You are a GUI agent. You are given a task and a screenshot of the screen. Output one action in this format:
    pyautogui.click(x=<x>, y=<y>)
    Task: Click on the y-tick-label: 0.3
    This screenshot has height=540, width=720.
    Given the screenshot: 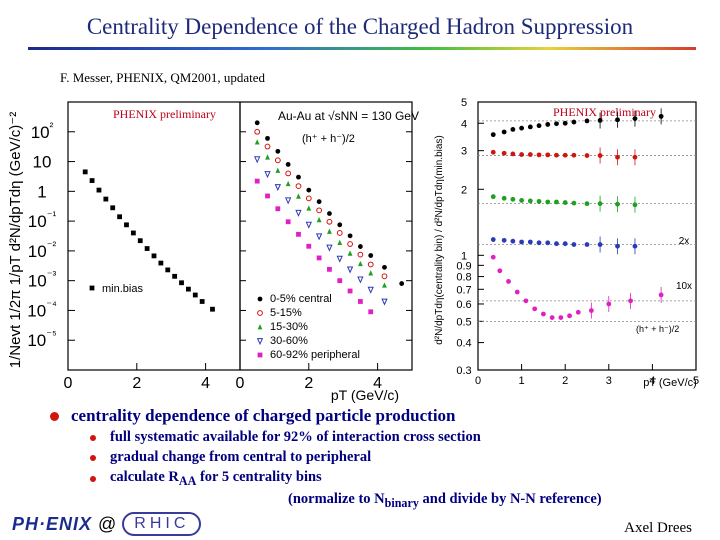 What is the action you would take?
    pyautogui.click(x=463, y=371)
    